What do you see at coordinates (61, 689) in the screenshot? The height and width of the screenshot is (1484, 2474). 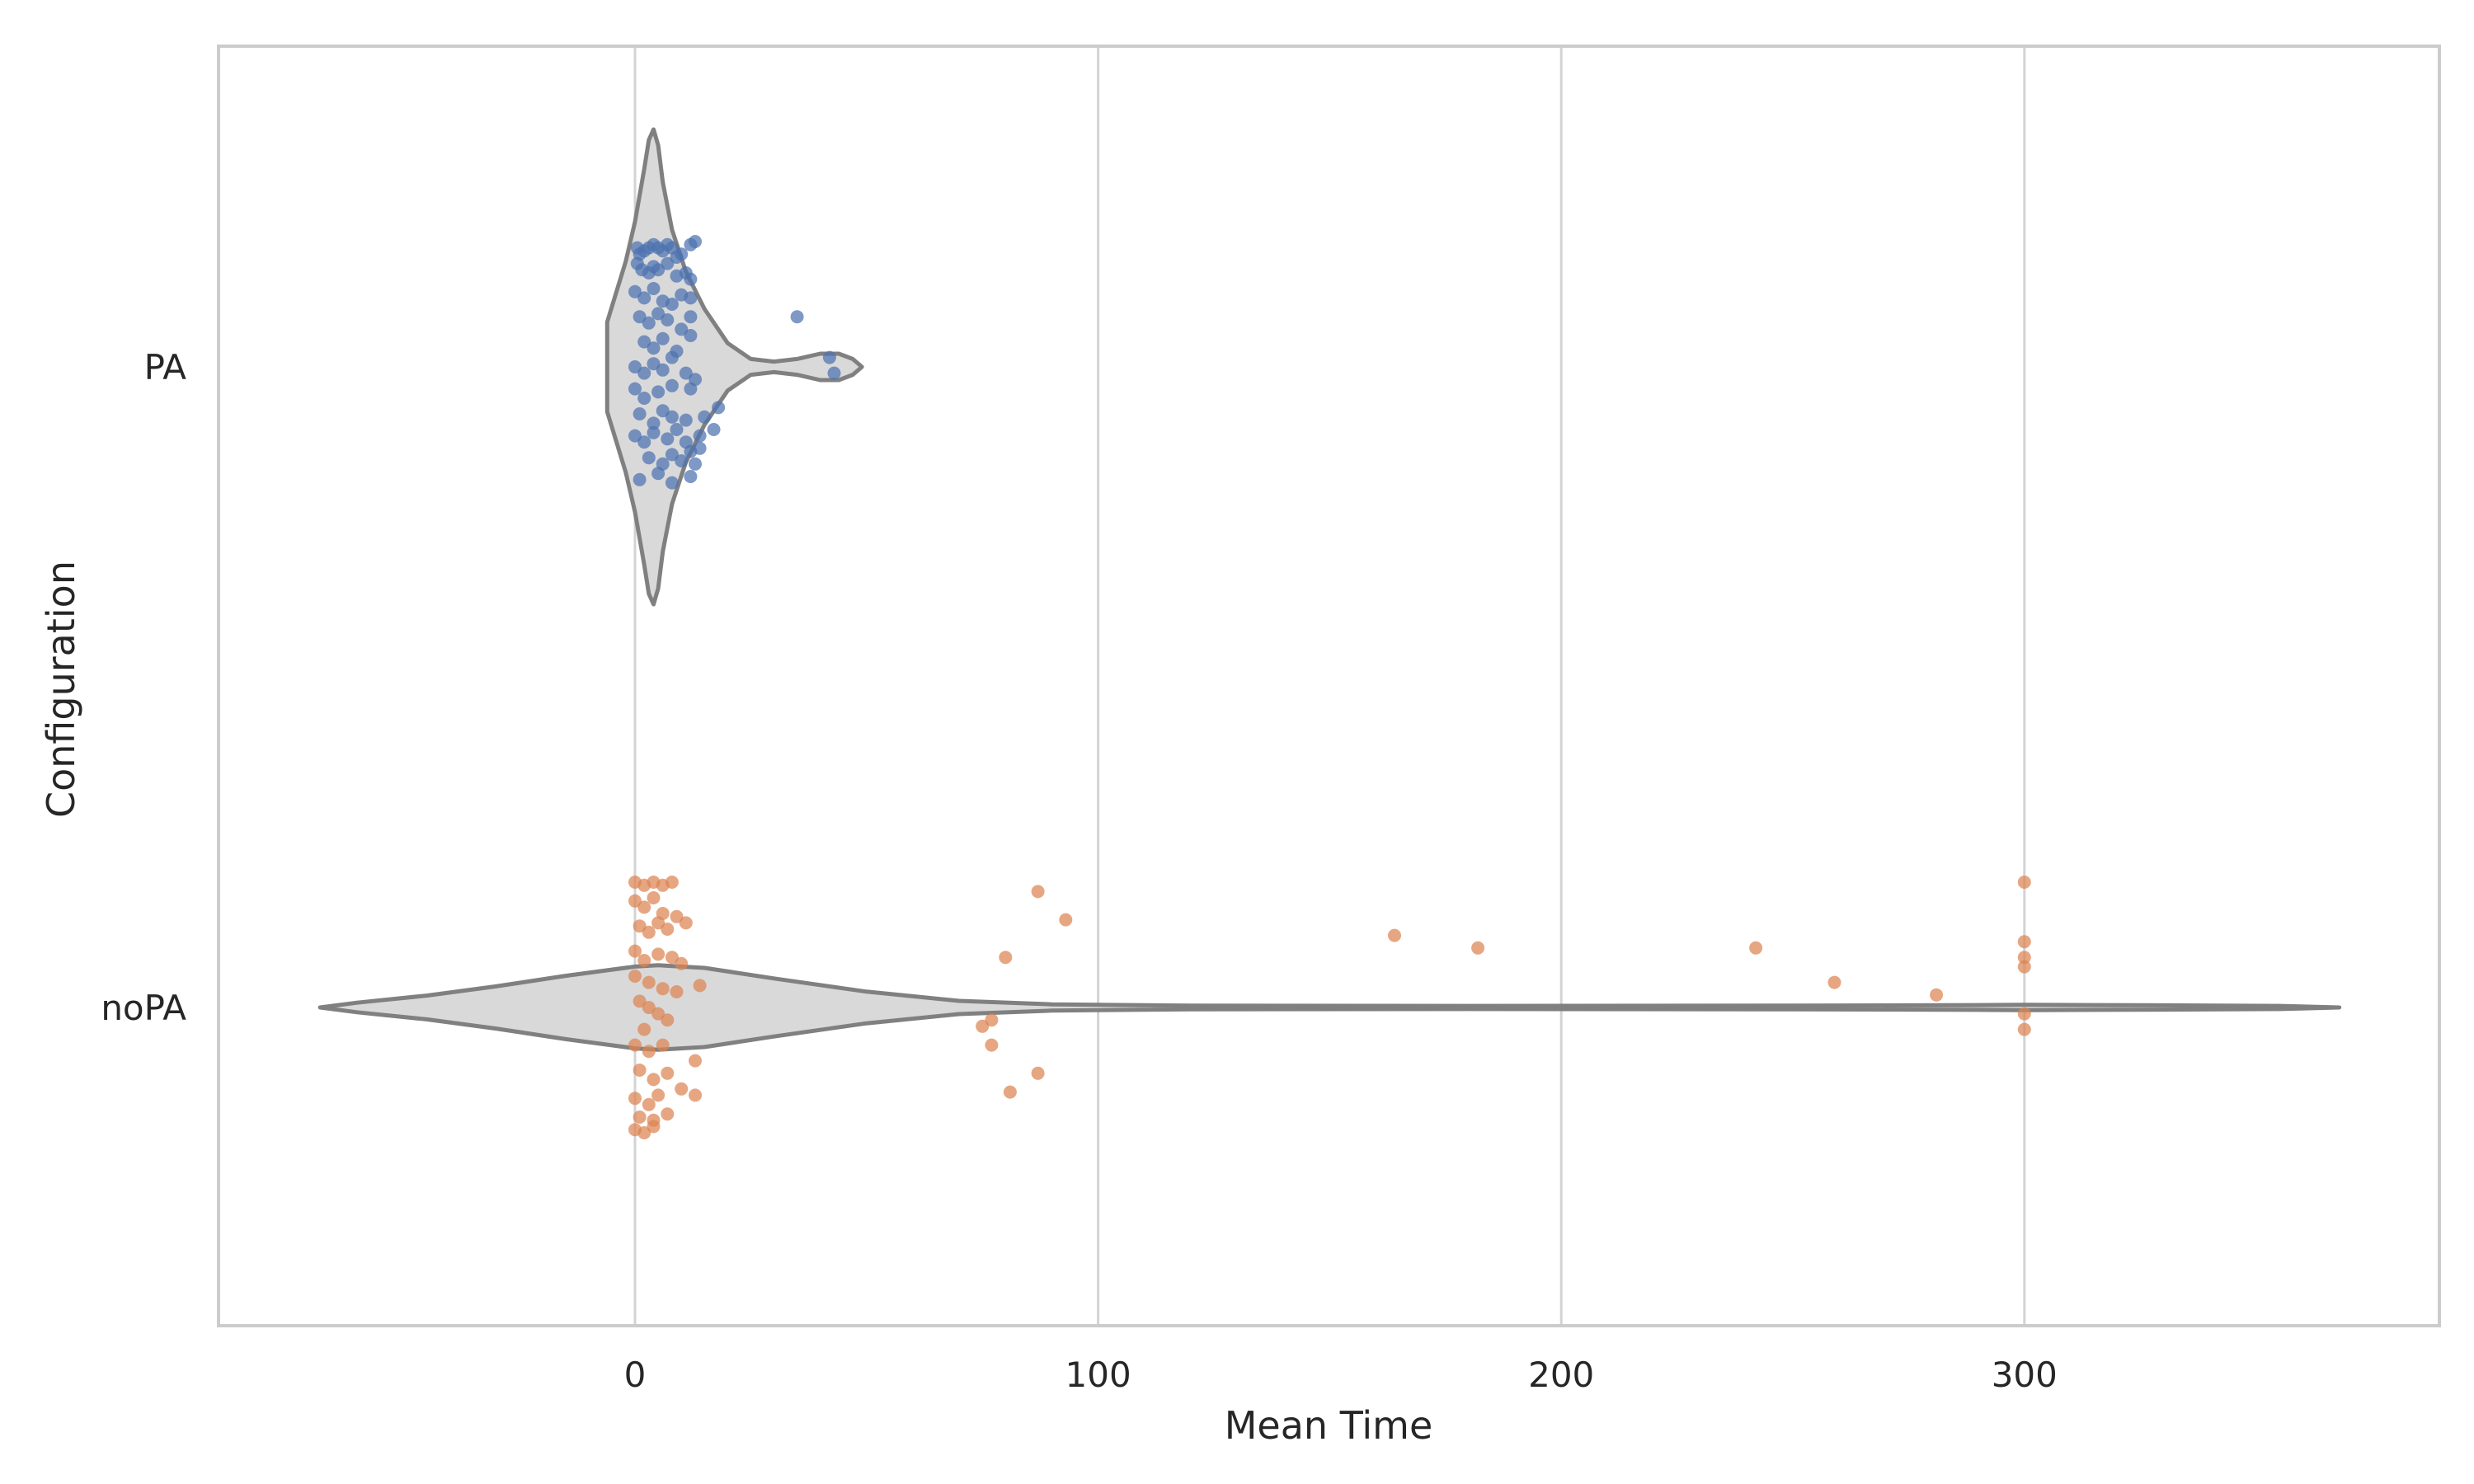 I see `y-axis-label: Configuration` at bounding box center [61, 689].